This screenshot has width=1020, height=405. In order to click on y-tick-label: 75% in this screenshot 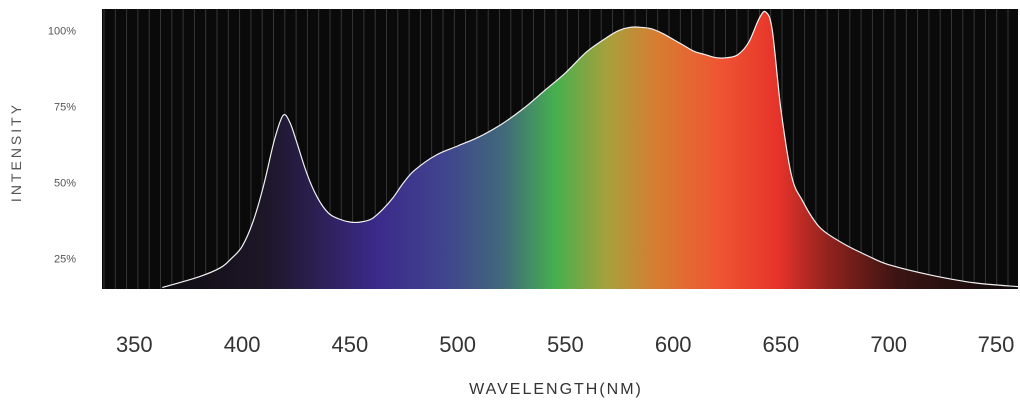, I will do `click(65, 107)`.